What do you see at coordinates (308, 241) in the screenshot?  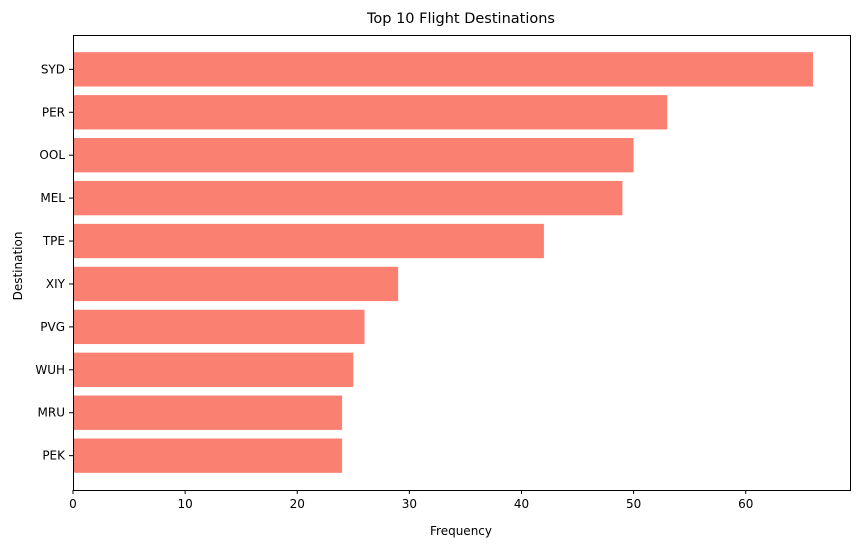 I see `bar-tpe` at bounding box center [308, 241].